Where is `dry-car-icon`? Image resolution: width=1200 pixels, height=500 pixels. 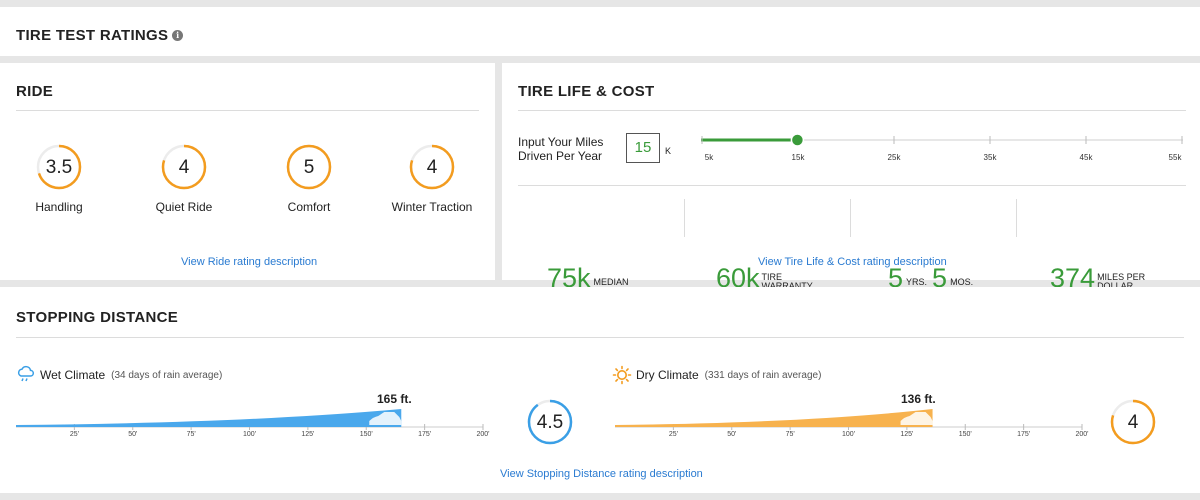
dry-car-icon is located at coordinates (916, 418).